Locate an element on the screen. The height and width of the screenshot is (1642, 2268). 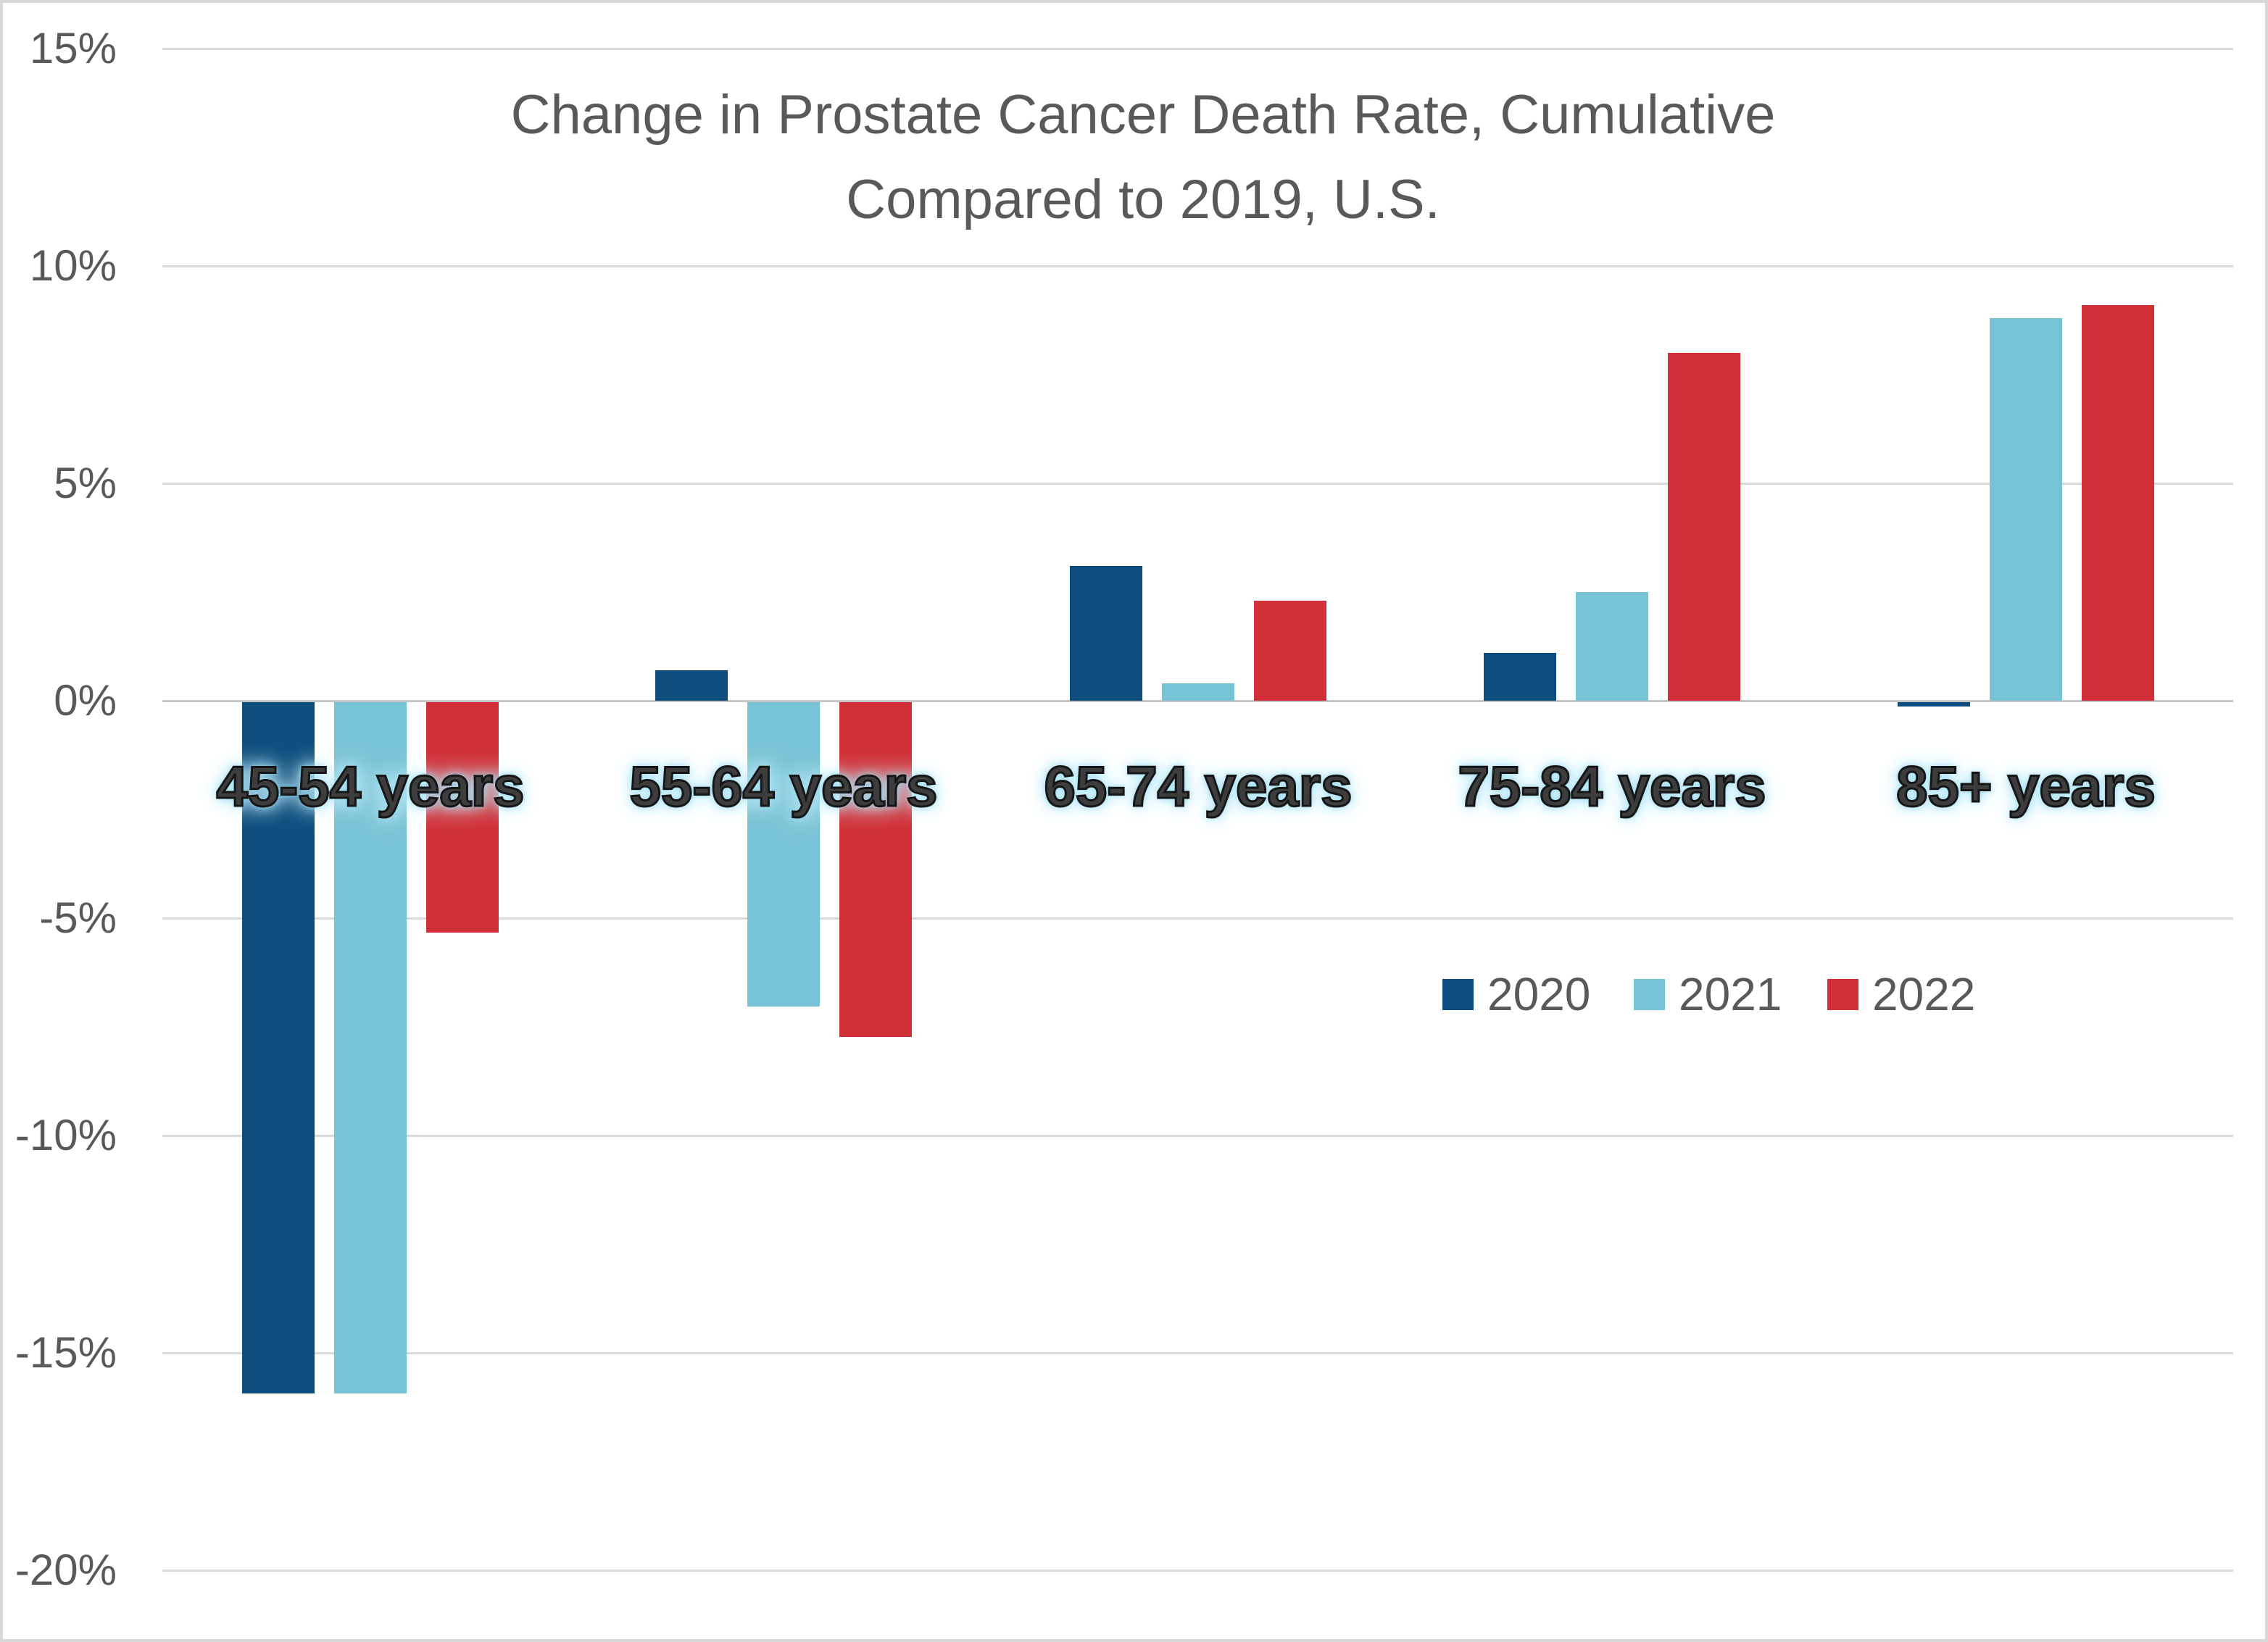
zero-gridline is located at coordinates (1197, 701).